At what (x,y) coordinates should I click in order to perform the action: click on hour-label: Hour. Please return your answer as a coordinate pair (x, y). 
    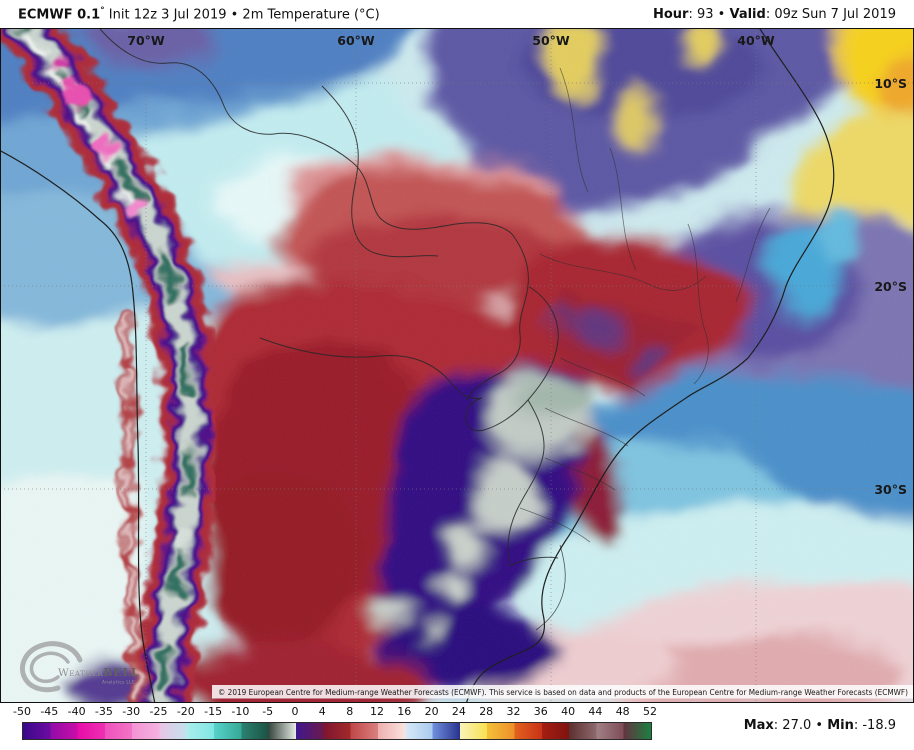
    Looking at the image, I should click on (670, 14).